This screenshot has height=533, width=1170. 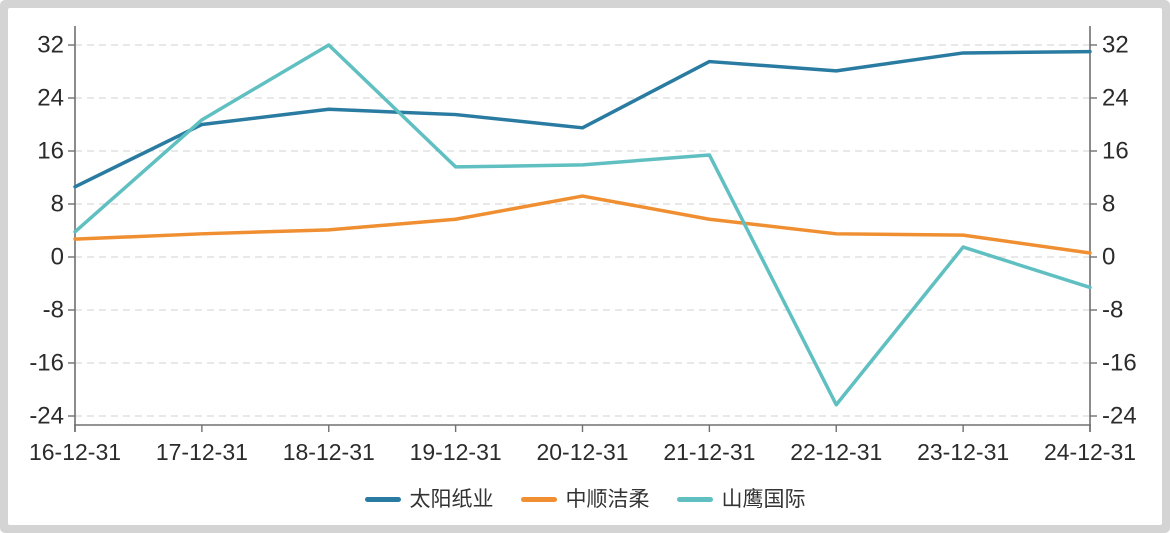 What do you see at coordinates (1115, 98) in the screenshot?
I see `y-tick-label-right-24: 24` at bounding box center [1115, 98].